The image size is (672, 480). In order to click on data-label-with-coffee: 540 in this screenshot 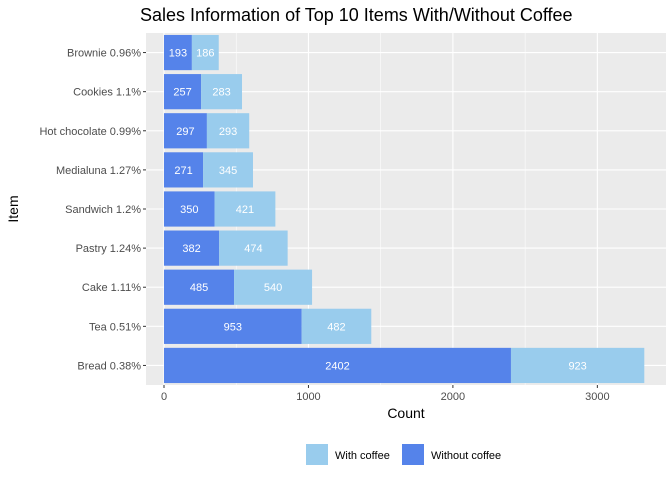, I will do `click(273, 288)`.